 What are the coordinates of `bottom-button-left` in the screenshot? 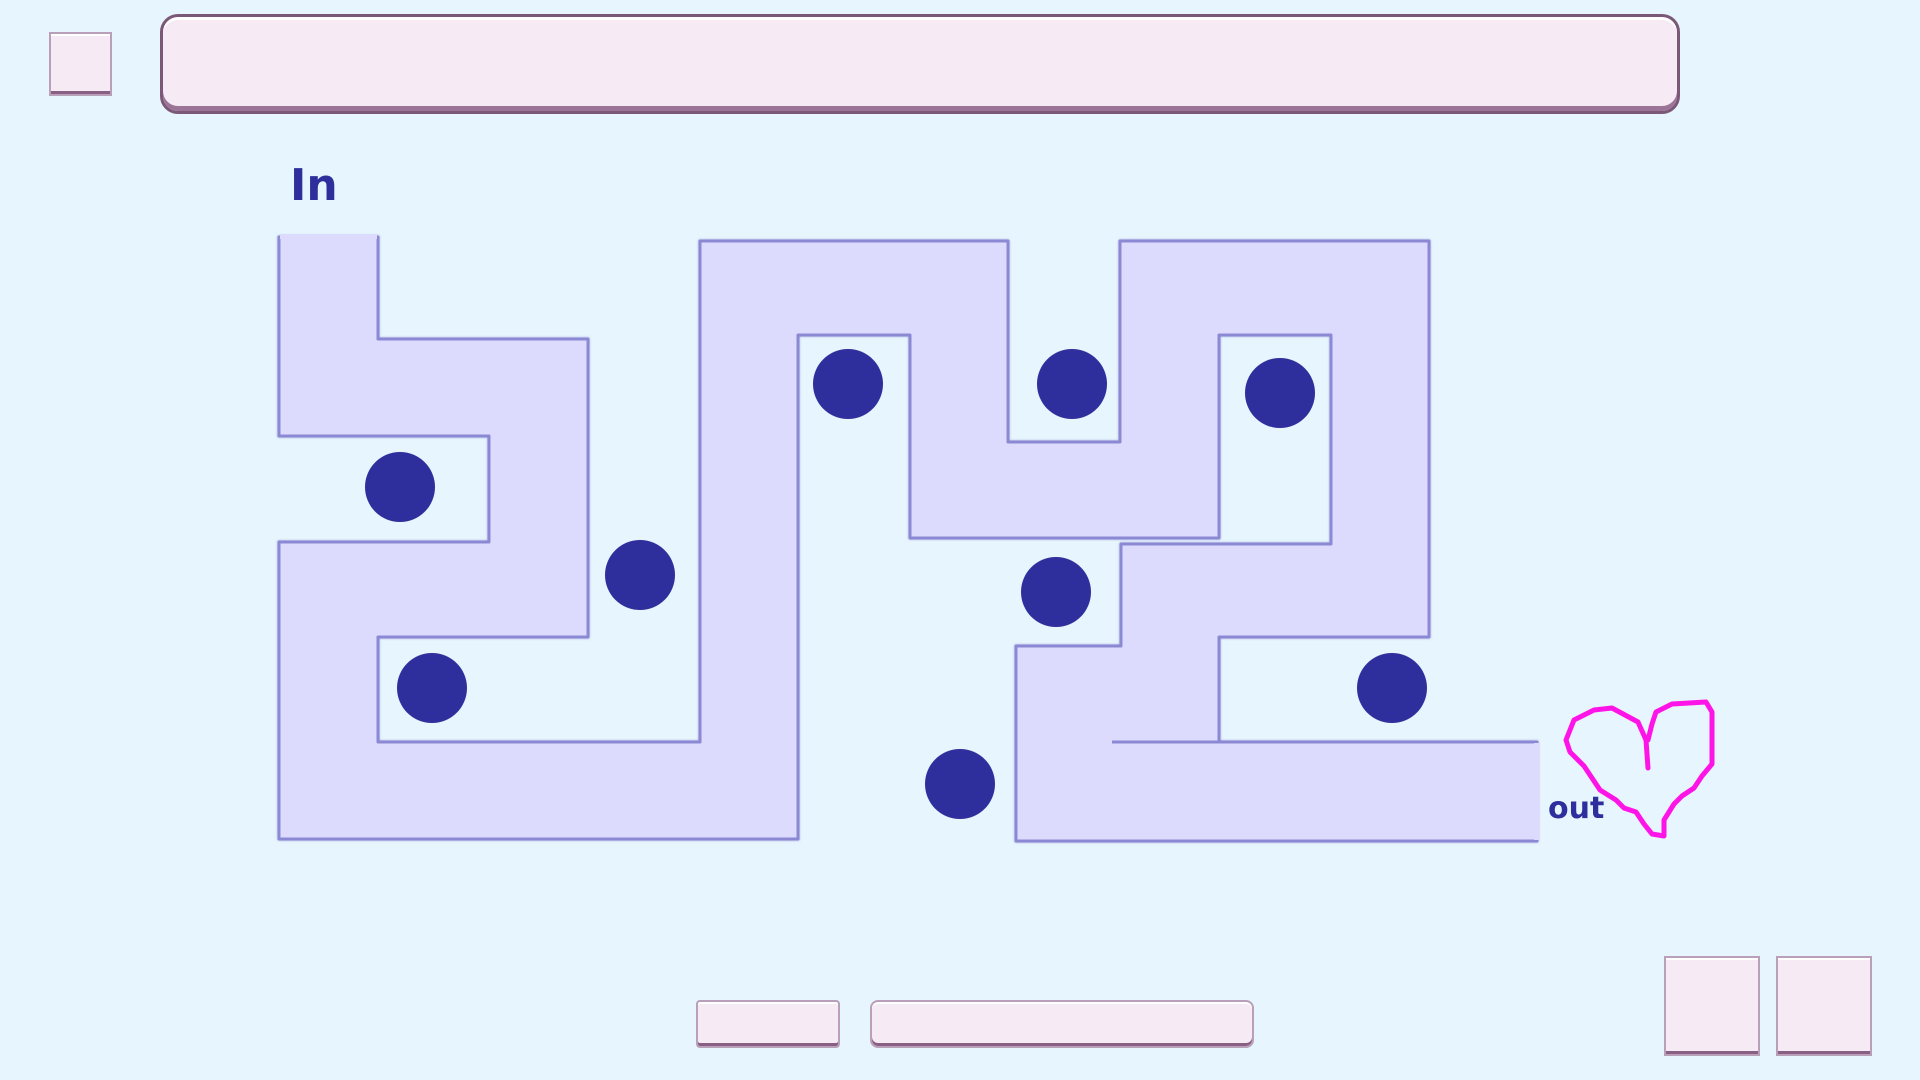 It's located at (768, 1024).